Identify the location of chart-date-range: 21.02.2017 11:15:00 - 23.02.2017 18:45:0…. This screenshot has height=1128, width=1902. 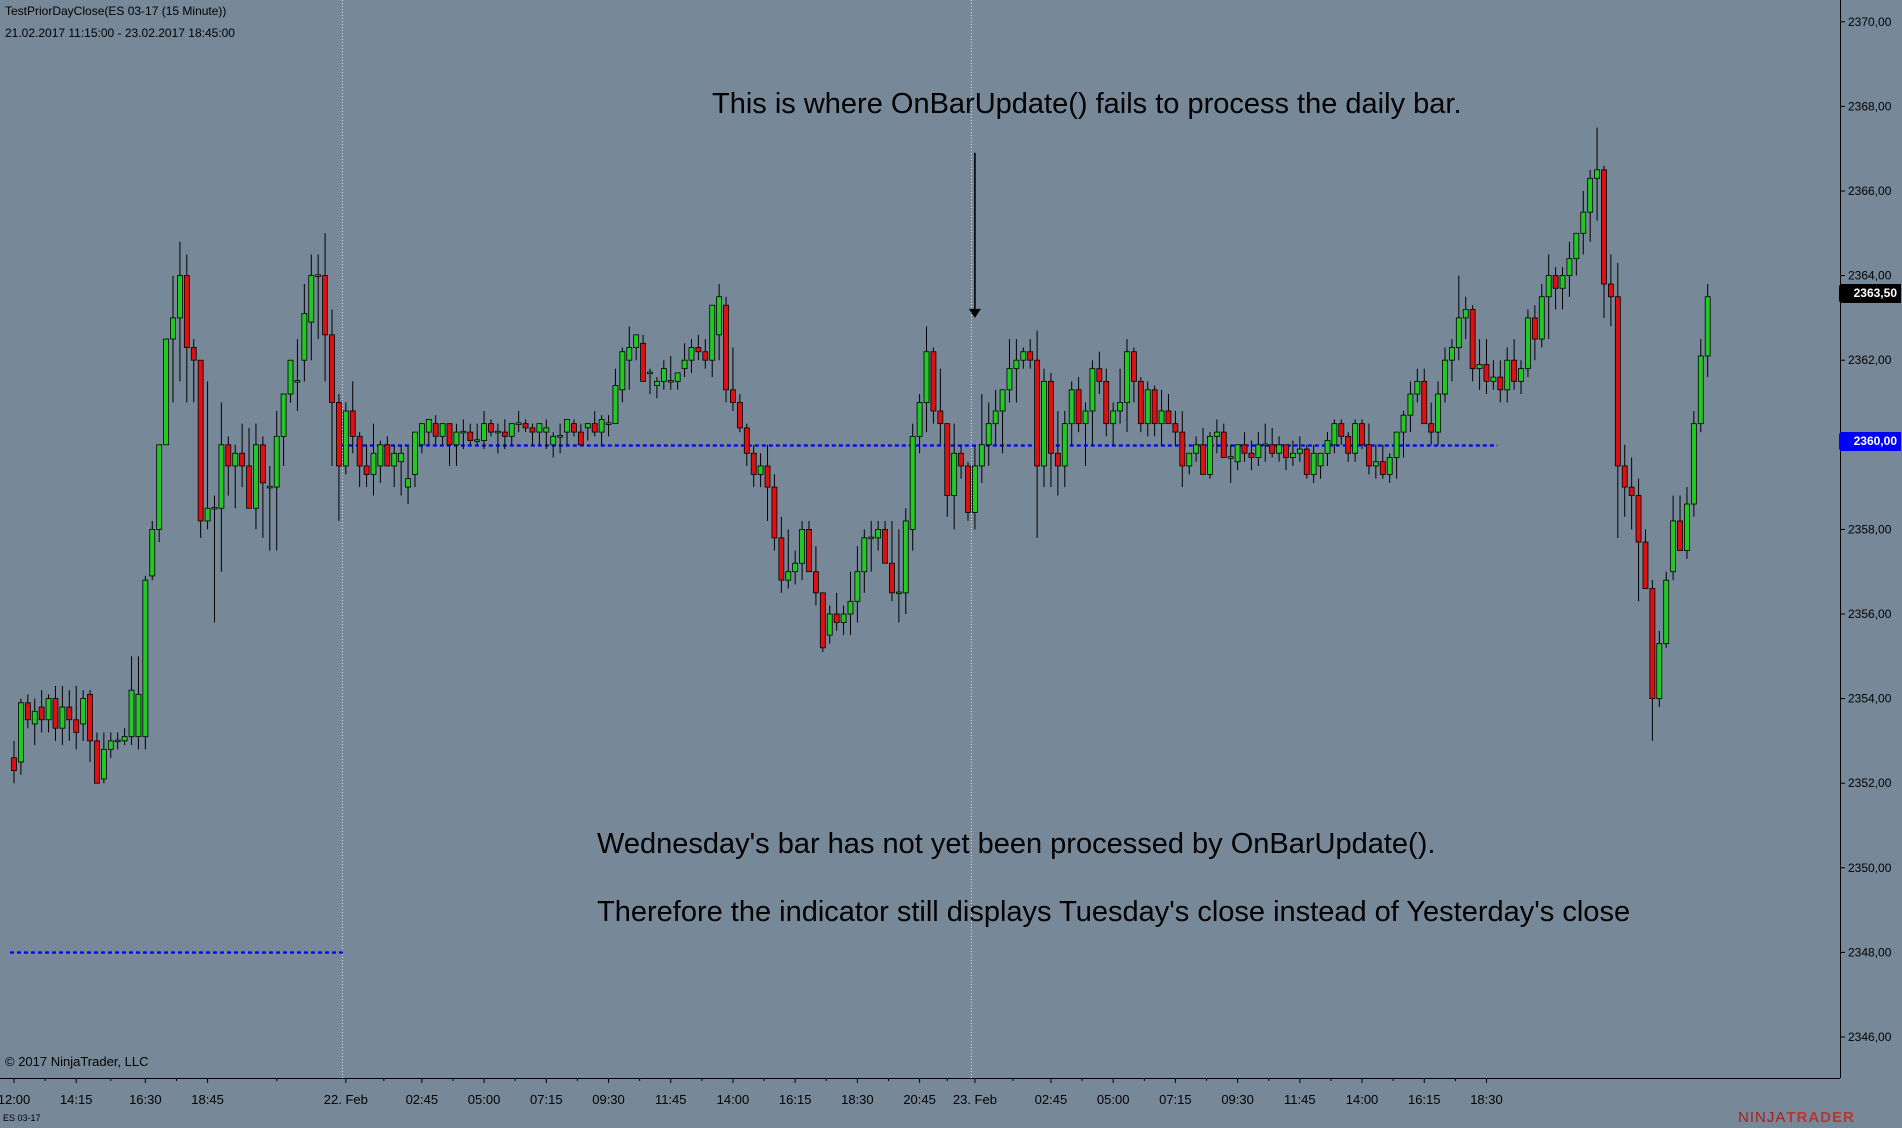
(120, 33).